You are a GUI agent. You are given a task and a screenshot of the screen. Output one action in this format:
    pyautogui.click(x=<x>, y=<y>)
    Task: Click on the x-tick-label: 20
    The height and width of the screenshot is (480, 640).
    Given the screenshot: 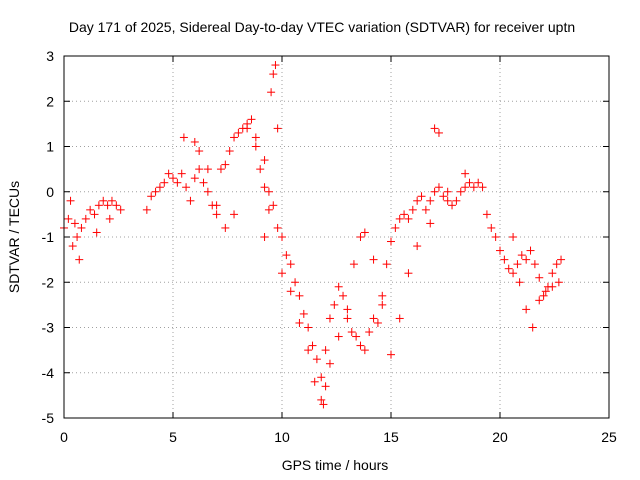 What is the action you would take?
    pyautogui.click(x=500, y=437)
    